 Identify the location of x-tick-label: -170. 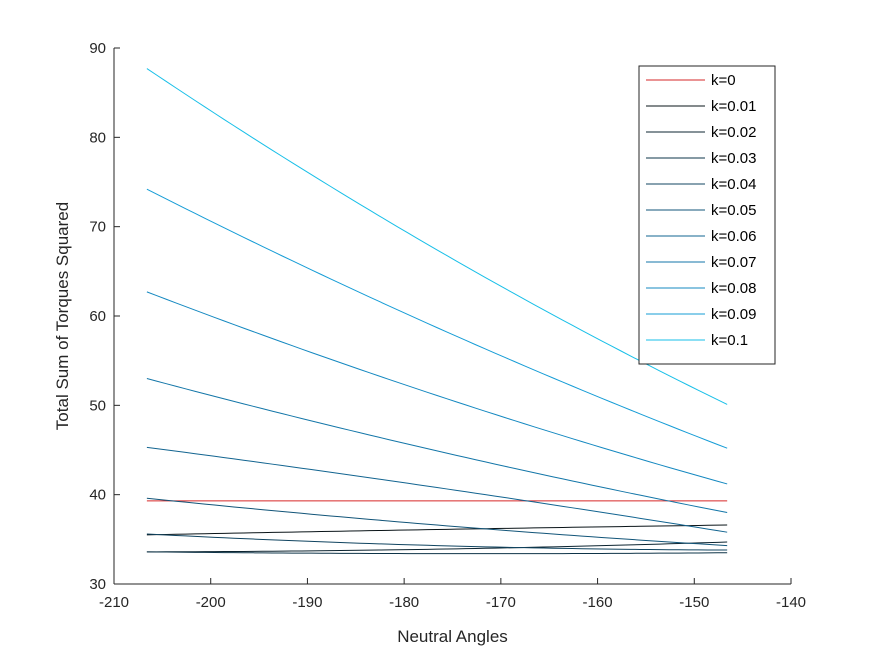
(501, 602).